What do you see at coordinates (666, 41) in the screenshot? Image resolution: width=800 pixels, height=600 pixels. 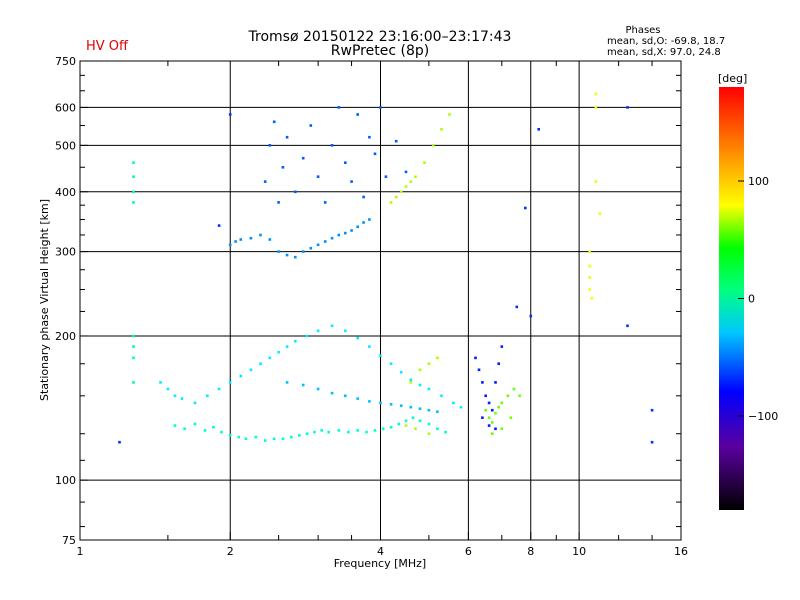 I see `phases-o-mode: mean, sd,O: -69.8, 18.7` at bounding box center [666, 41].